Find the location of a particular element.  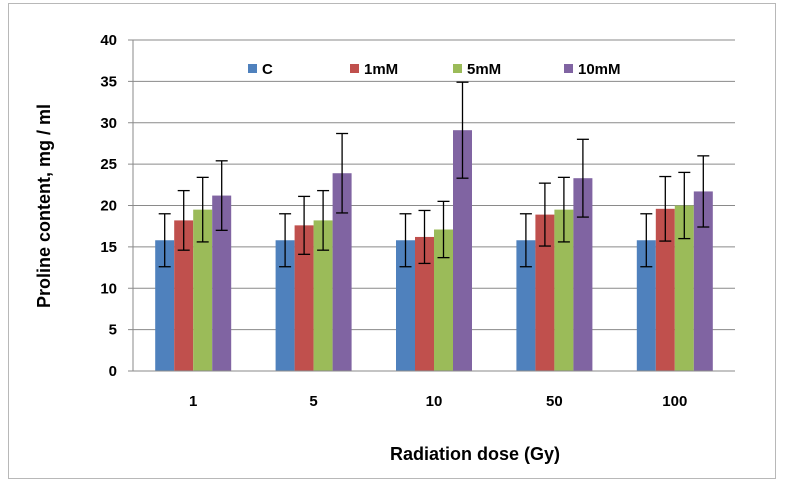

x-tick-label: 10 is located at coordinates (434, 401).